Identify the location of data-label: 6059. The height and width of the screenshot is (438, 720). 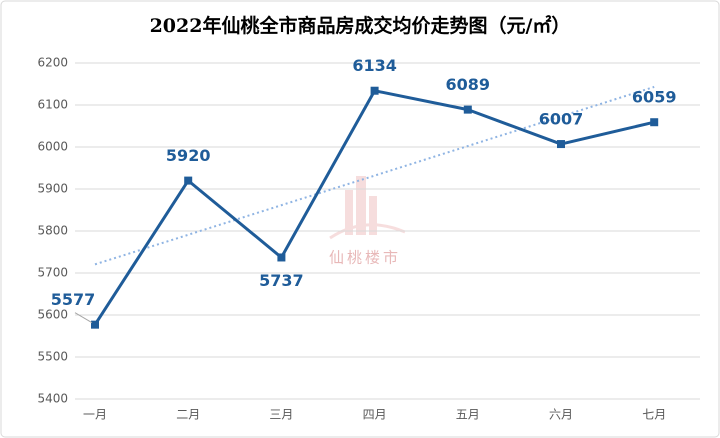
(654, 97).